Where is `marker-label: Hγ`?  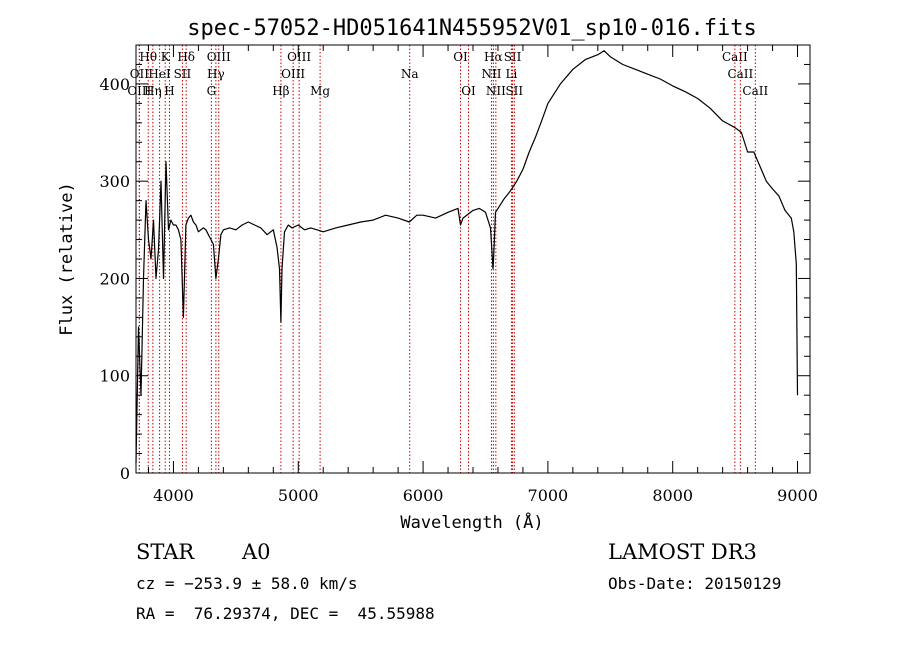 marker-label: Hγ is located at coordinates (216, 74).